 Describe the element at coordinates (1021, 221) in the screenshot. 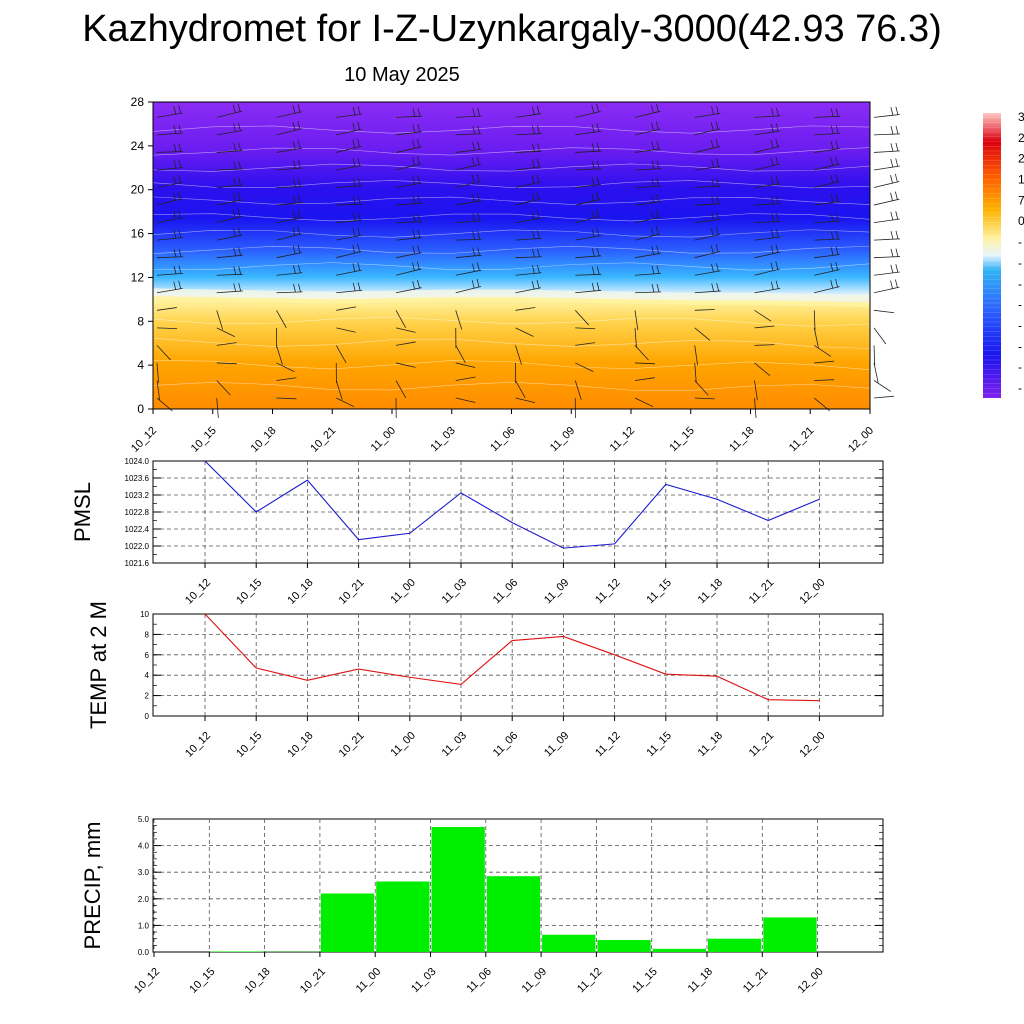

I see `colorbar-tick-label: 0` at that location.